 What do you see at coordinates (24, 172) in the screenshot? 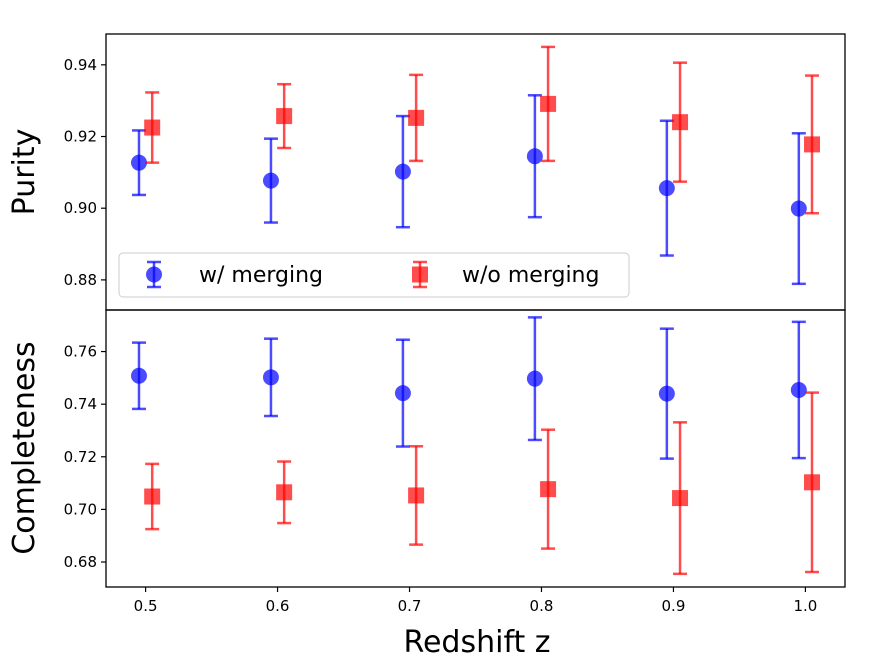
I see `purity-axis-title: Purity` at bounding box center [24, 172].